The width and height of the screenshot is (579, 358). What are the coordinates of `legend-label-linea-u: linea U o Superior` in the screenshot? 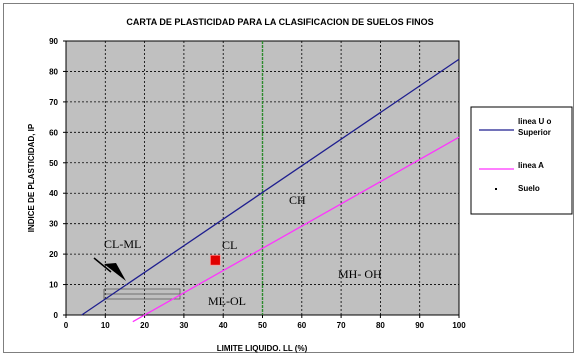 It's located at (534, 127).